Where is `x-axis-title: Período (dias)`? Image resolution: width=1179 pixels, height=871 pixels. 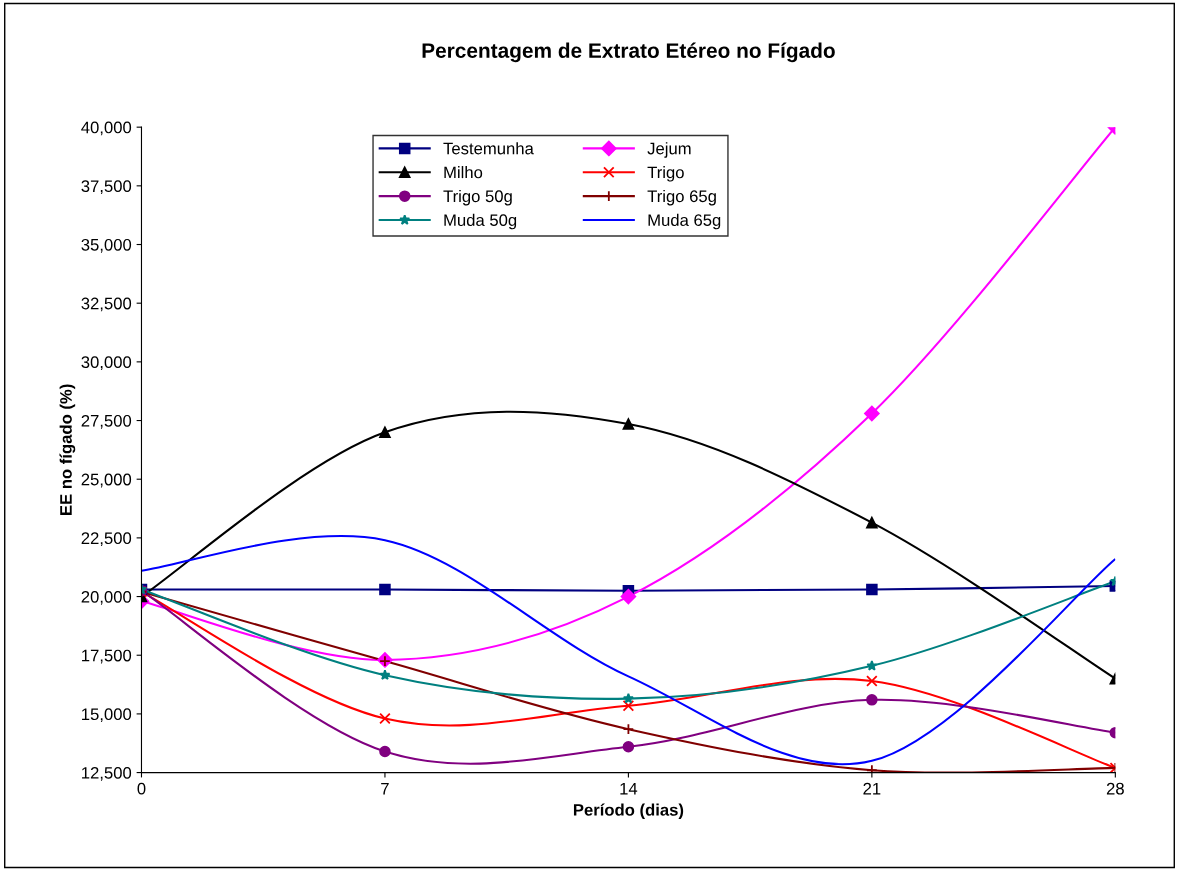 x-axis-title: Período (dias) is located at coordinates (628, 811).